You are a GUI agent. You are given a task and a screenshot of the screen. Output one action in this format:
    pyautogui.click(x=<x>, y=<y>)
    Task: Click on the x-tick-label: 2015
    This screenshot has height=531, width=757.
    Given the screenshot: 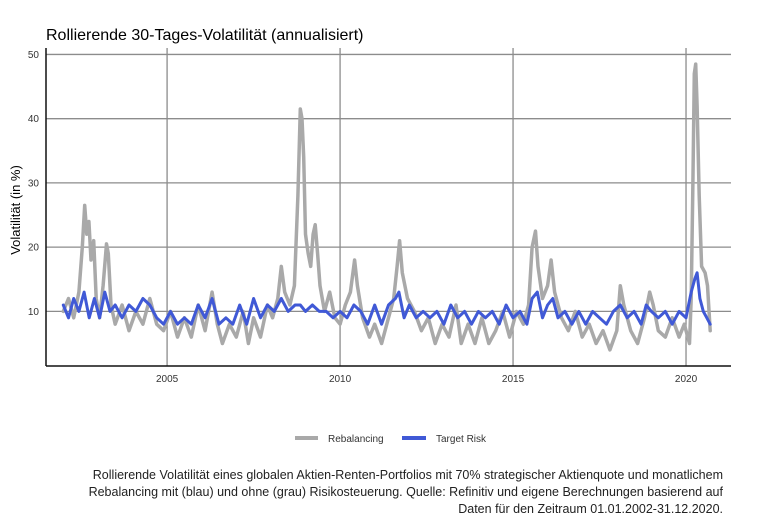 What is the action you would take?
    pyautogui.click(x=513, y=379)
    